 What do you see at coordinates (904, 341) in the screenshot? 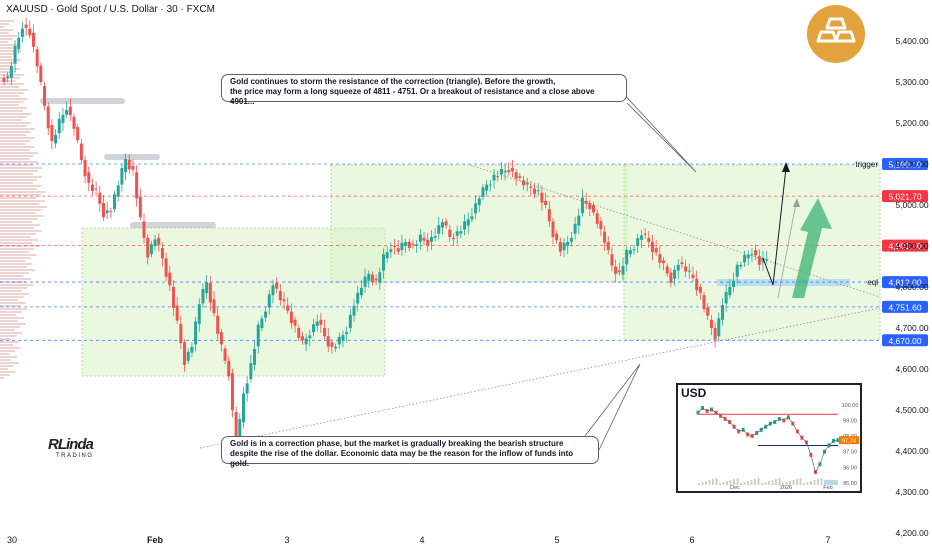
I see `price-level-label: 4,670.00` at bounding box center [904, 341].